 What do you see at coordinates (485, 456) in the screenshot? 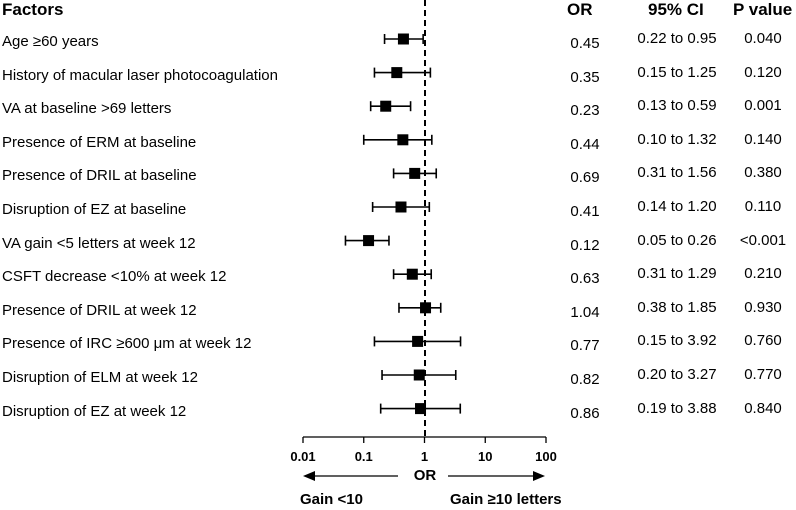
I see `x-tick-label: 10` at bounding box center [485, 456].